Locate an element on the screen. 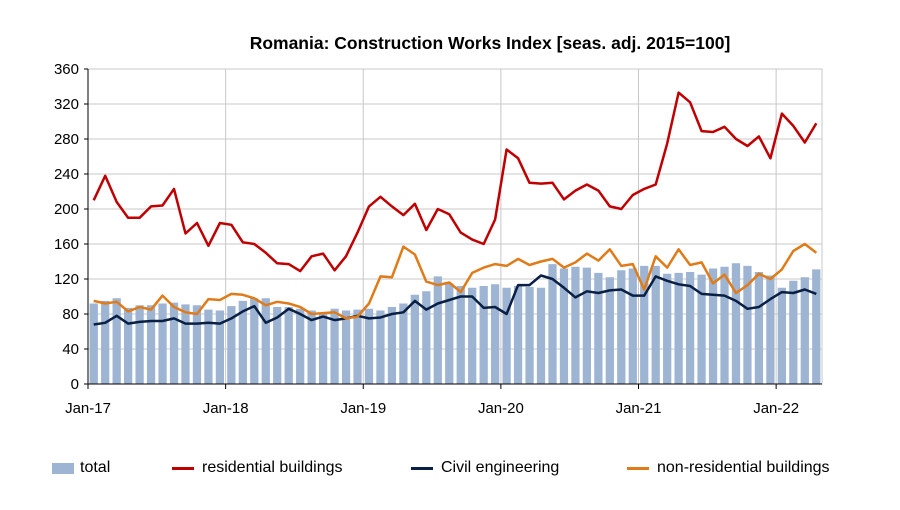 This screenshot has height=510, width=900. x-tick-label: Jan-21 is located at coordinates (639, 408).